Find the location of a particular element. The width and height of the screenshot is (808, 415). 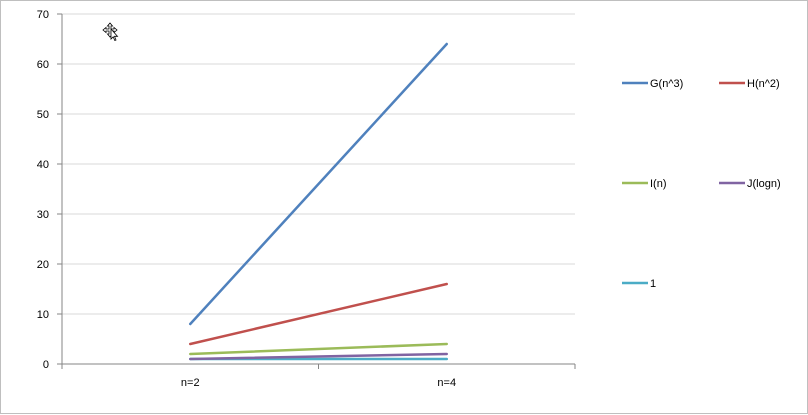

legend-entry: J(logn) is located at coordinates (750, 184).